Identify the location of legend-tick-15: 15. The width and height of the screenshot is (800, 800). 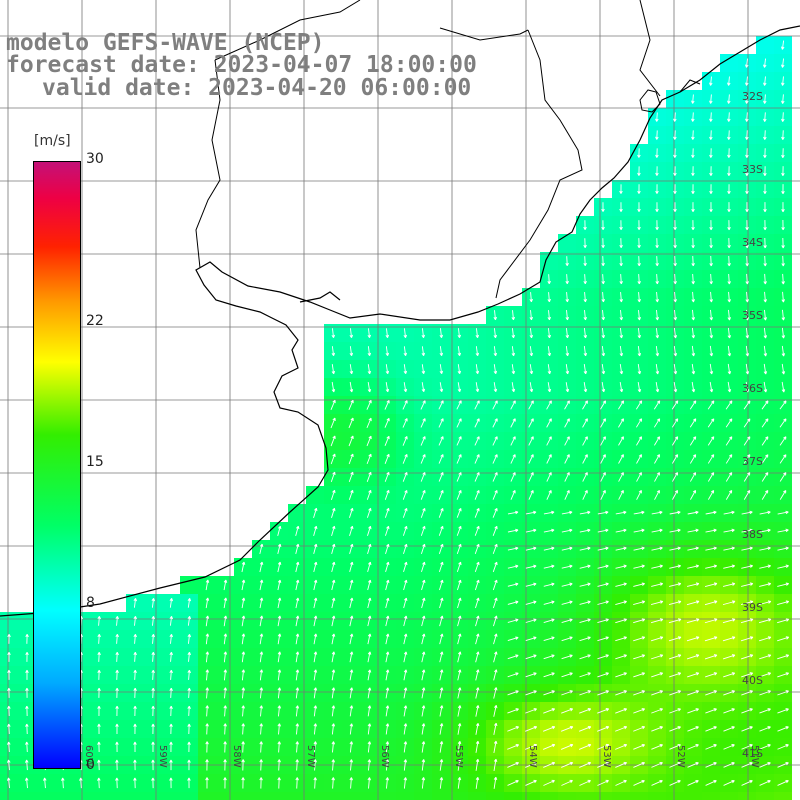
(95, 462).